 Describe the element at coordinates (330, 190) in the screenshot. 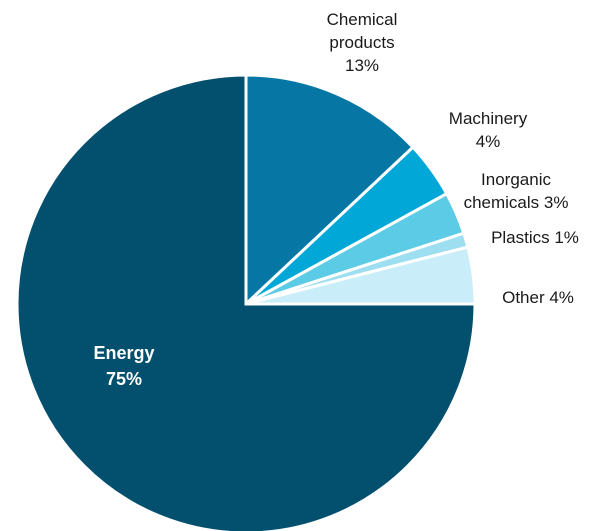

I see `pie-slice-chemical` at that location.